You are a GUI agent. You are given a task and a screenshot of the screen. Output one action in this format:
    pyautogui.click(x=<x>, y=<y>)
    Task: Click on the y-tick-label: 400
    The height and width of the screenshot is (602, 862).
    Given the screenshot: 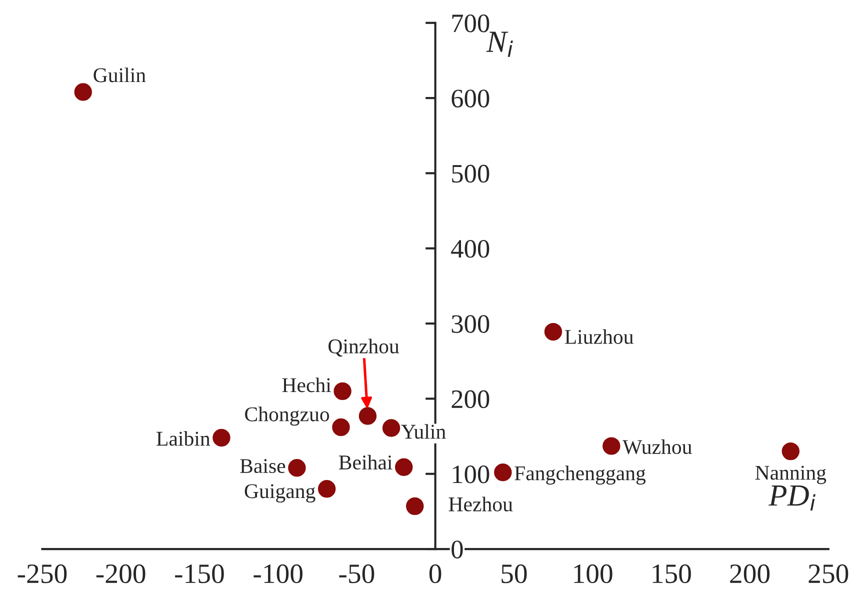 What is the action you would take?
    pyautogui.click(x=470, y=249)
    